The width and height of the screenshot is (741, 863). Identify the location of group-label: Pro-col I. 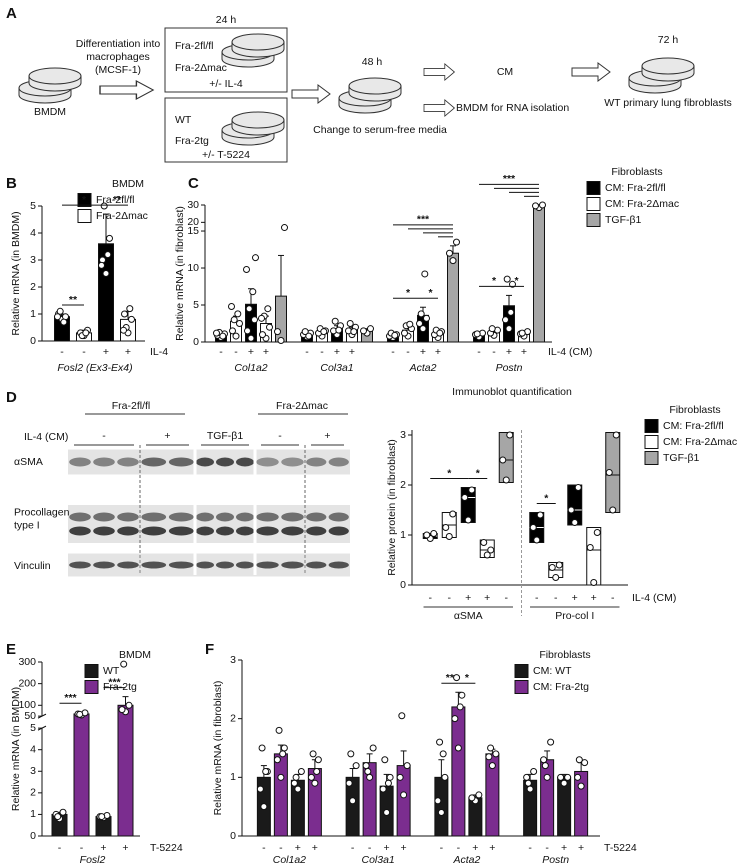
(574, 616).